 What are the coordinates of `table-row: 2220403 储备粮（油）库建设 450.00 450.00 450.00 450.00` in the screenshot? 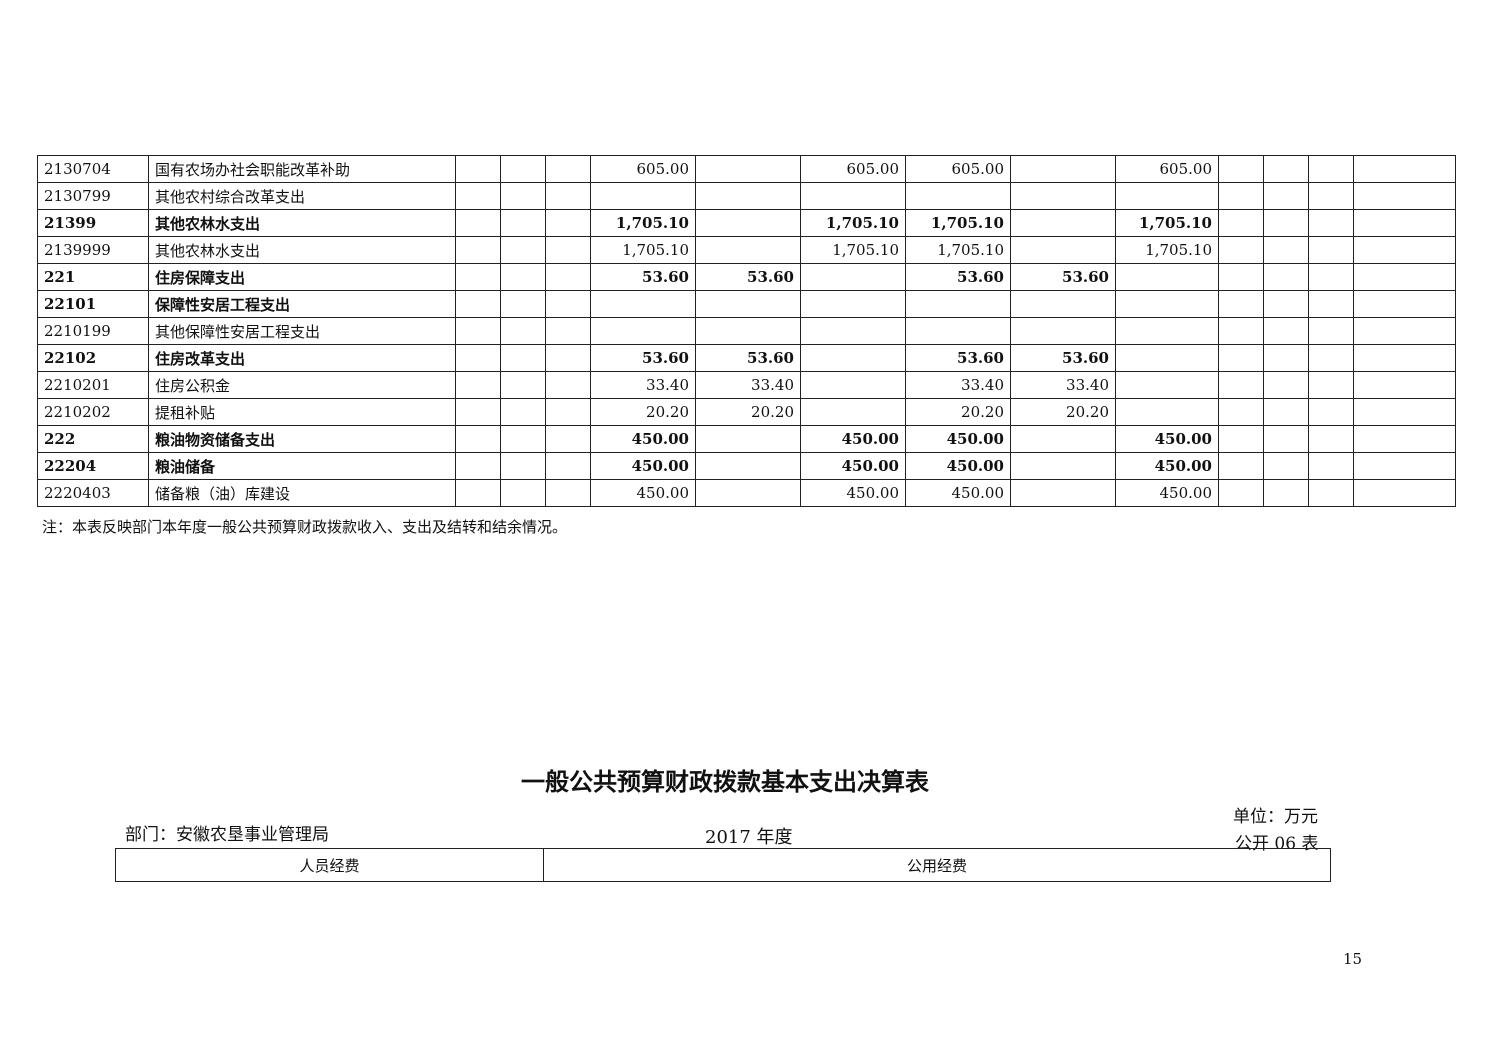 It's located at (746, 493).